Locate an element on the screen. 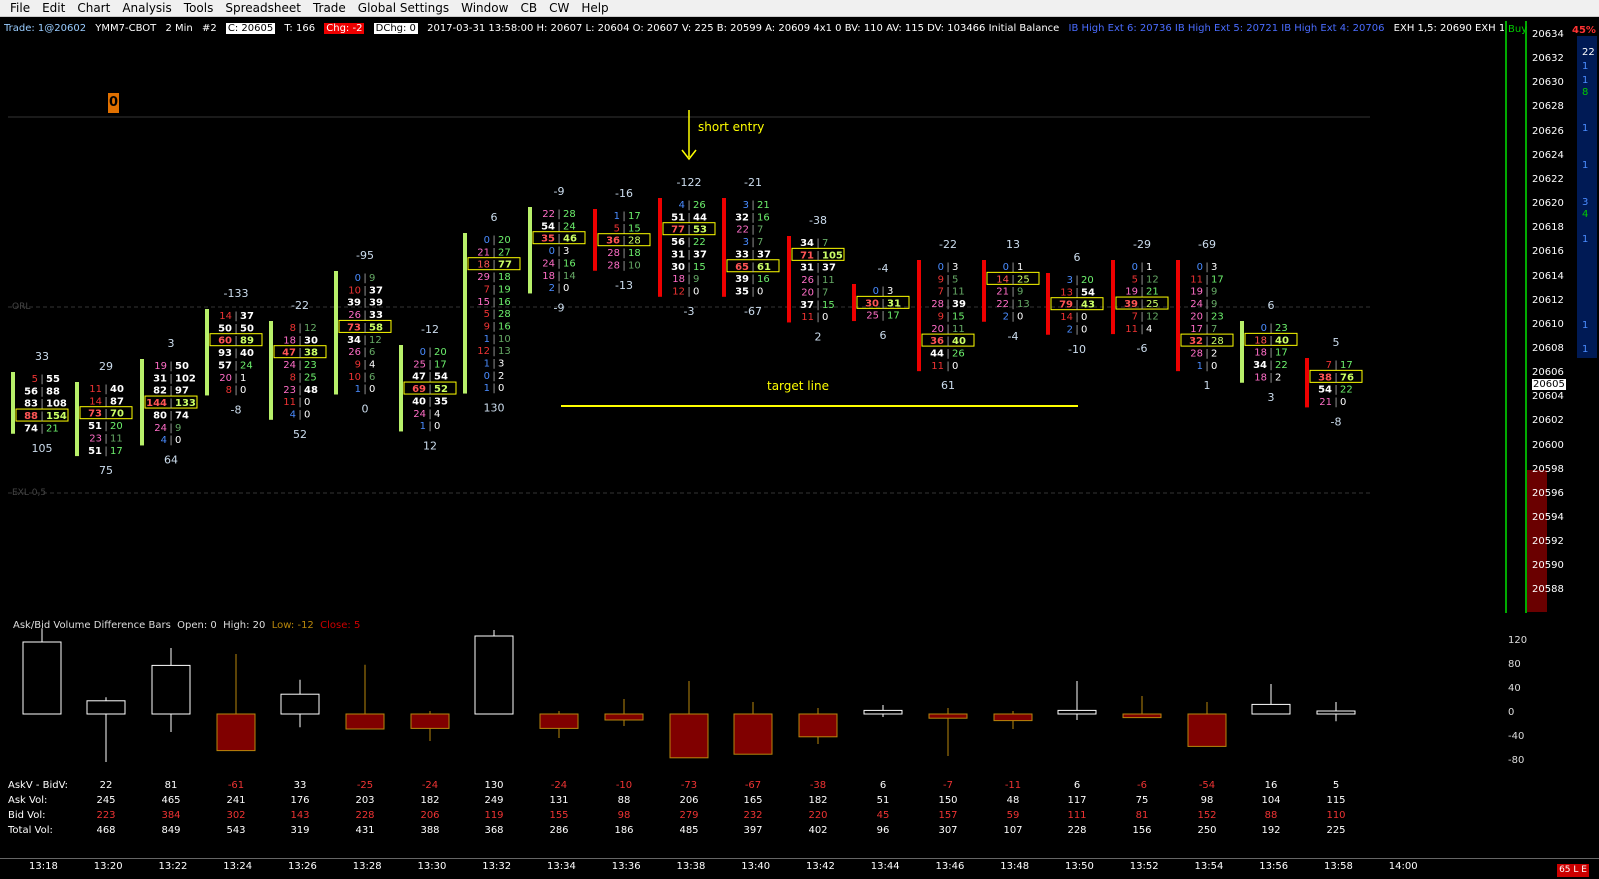 This screenshot has width=1599, height=879. menu-tools: Tools is located at coordinates (198, 7).